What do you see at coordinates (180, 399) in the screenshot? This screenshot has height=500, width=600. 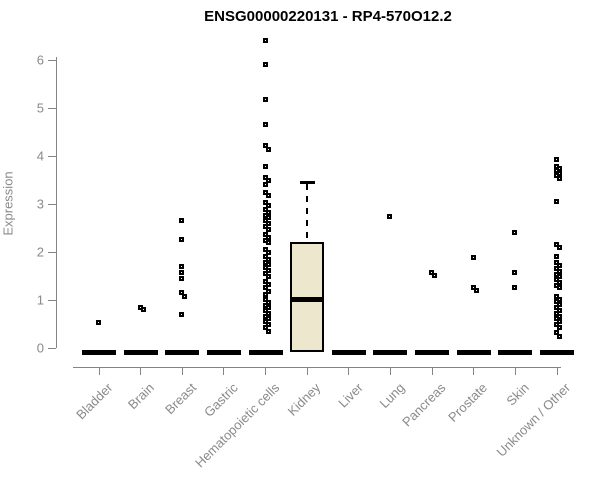 I see `x-tick-label: Breast` at bounding box center [180, 399].